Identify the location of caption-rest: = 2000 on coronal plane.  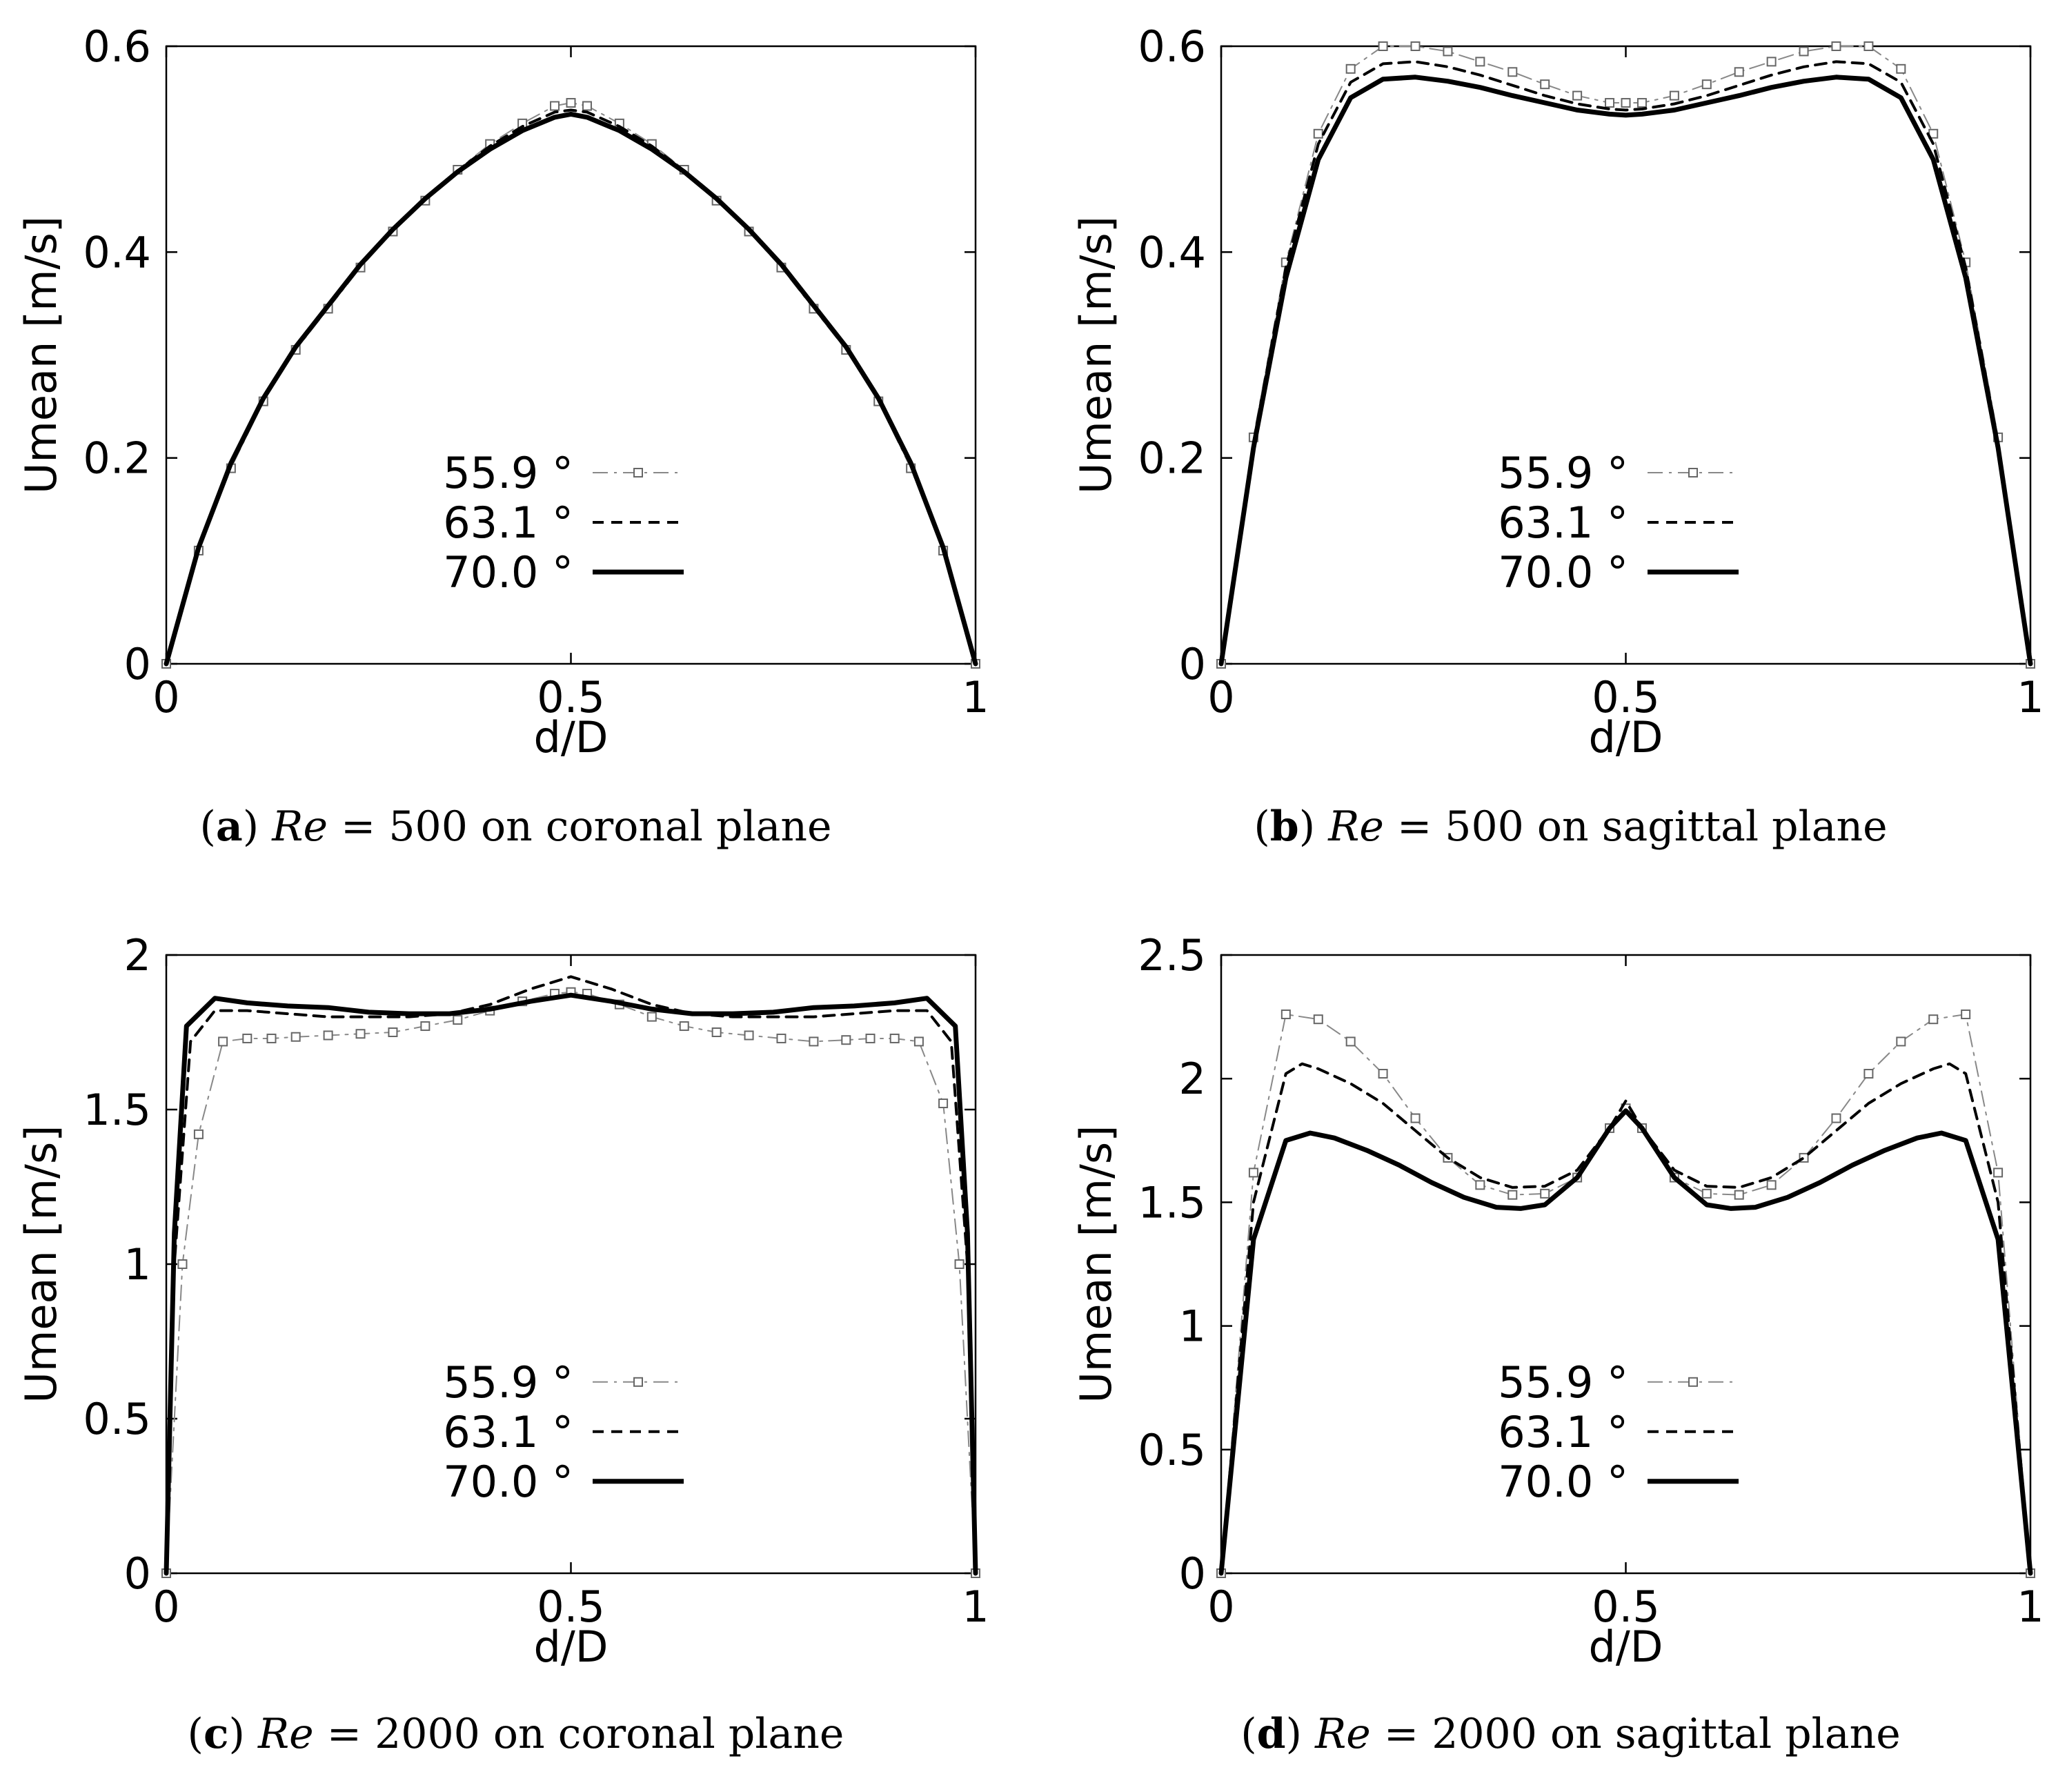
(579, 1734).